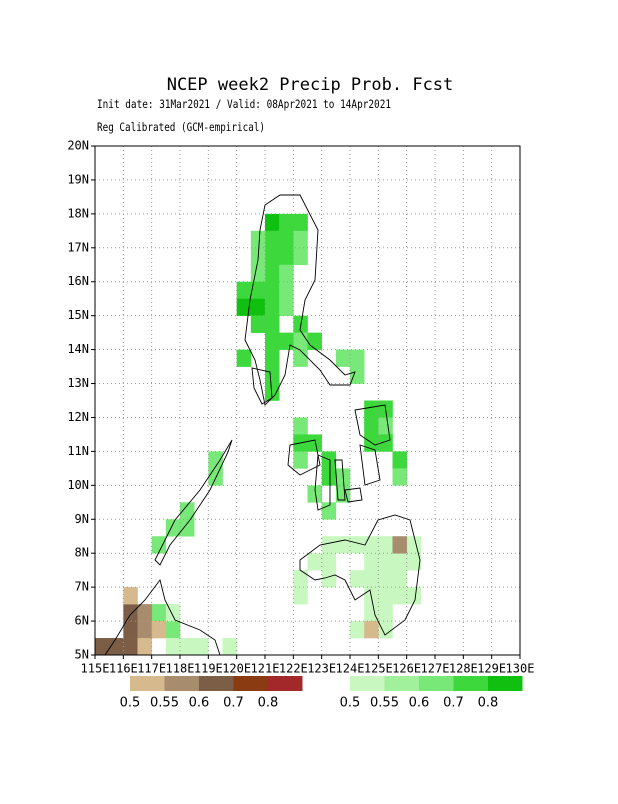  Describe the element at coordinates (321, 669) in the screenshot. I see `x-tick-label: 123E` at that location.